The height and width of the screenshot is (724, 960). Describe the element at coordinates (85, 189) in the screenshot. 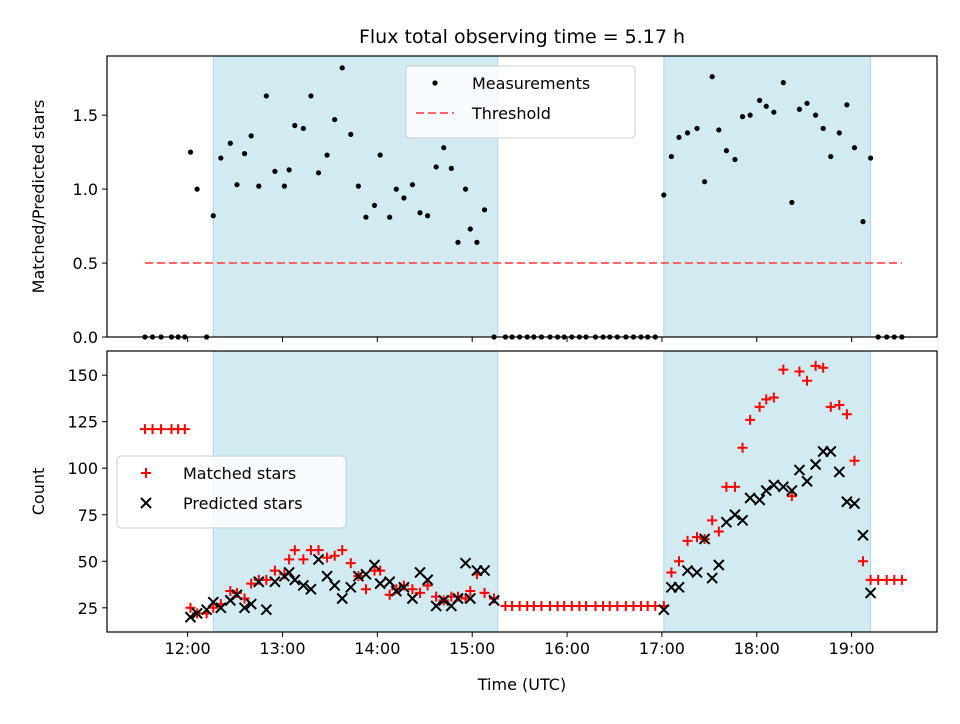

I see `y-tick-label: 1.0` at that location.